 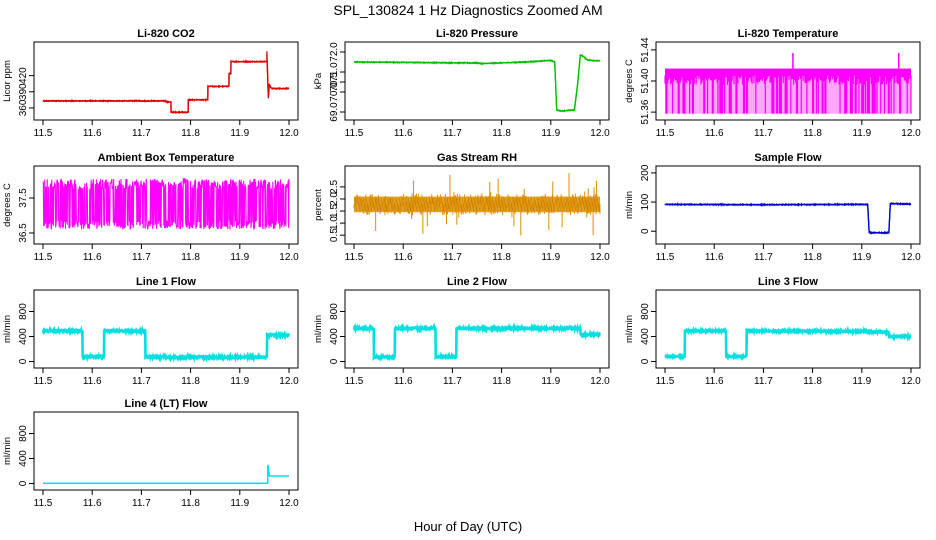 I want to click on y-tick-label: 69.0, so click(x=334, y=112).